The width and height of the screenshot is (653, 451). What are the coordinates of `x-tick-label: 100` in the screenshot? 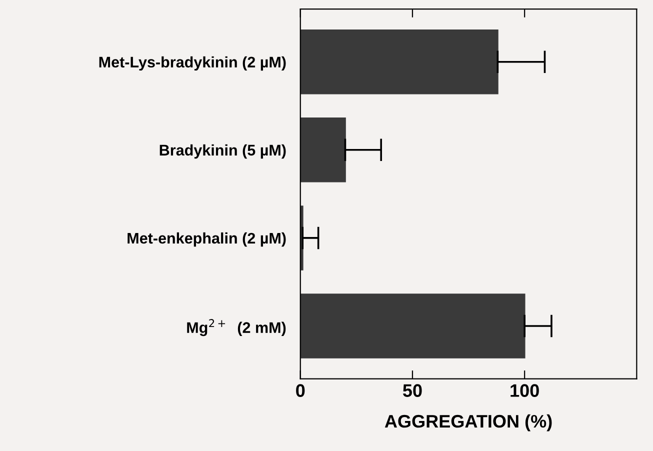 It's located at (524, 390).